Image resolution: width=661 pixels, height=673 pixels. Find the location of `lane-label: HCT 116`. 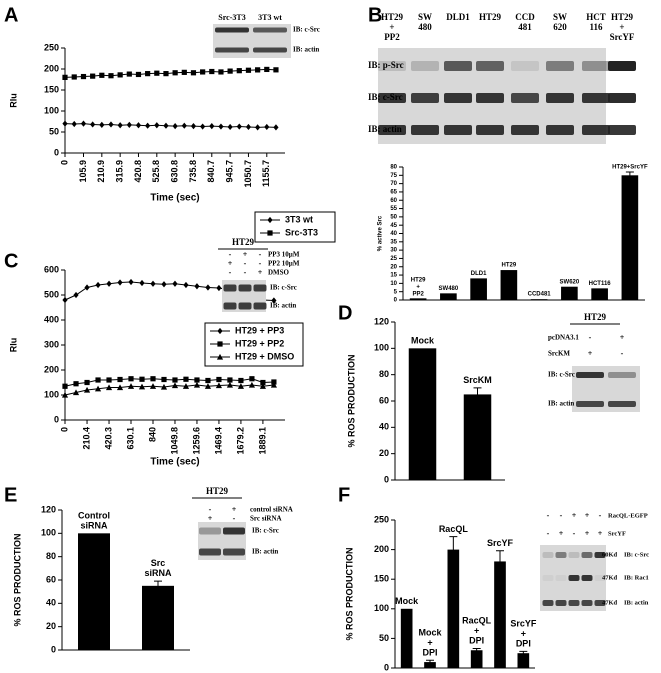

lane-label: HCT 116 is located at coordinates (596, 22).